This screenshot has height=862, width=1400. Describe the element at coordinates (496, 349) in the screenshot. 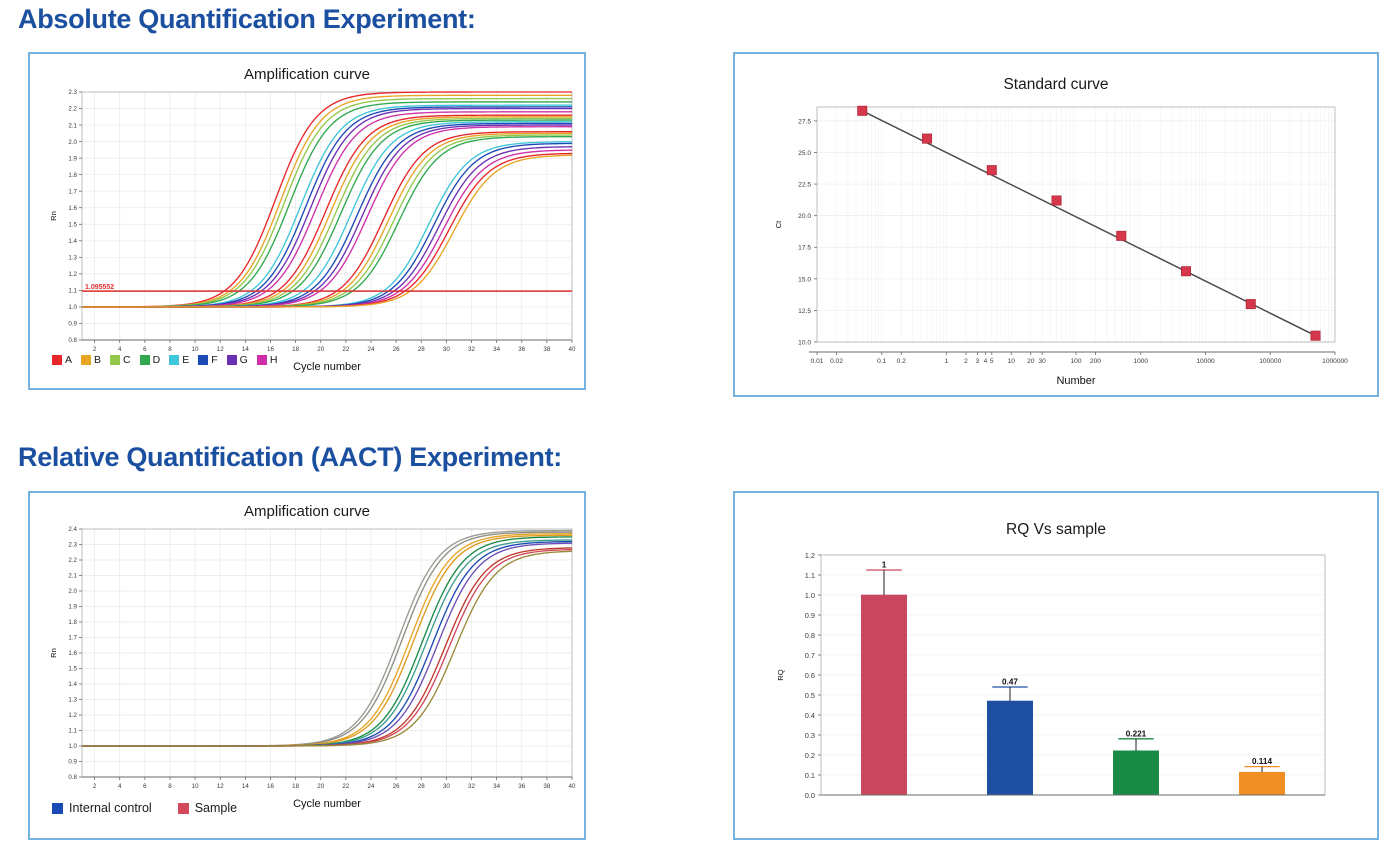

I see `svg-text: 34` at that location.